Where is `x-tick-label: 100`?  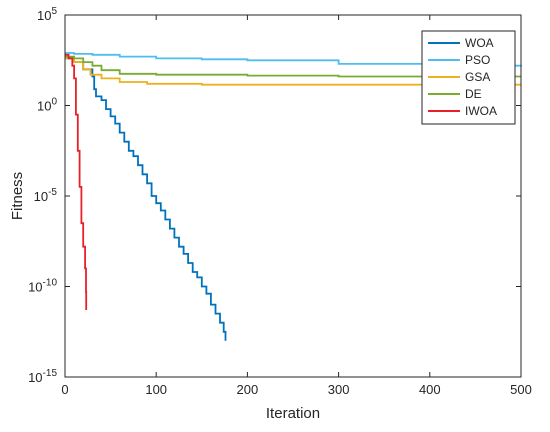 x-tick-label: 100 is located at coordinates (156, 389).